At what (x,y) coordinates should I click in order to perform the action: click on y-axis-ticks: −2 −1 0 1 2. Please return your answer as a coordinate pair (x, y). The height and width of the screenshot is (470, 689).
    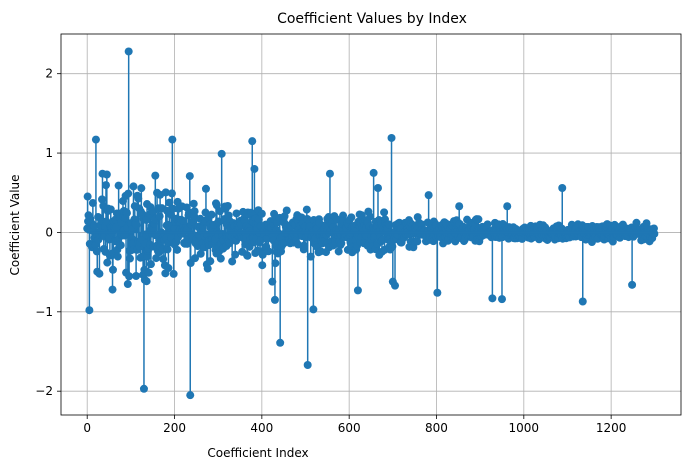
    Looking at the image, I should click on (48, 232).